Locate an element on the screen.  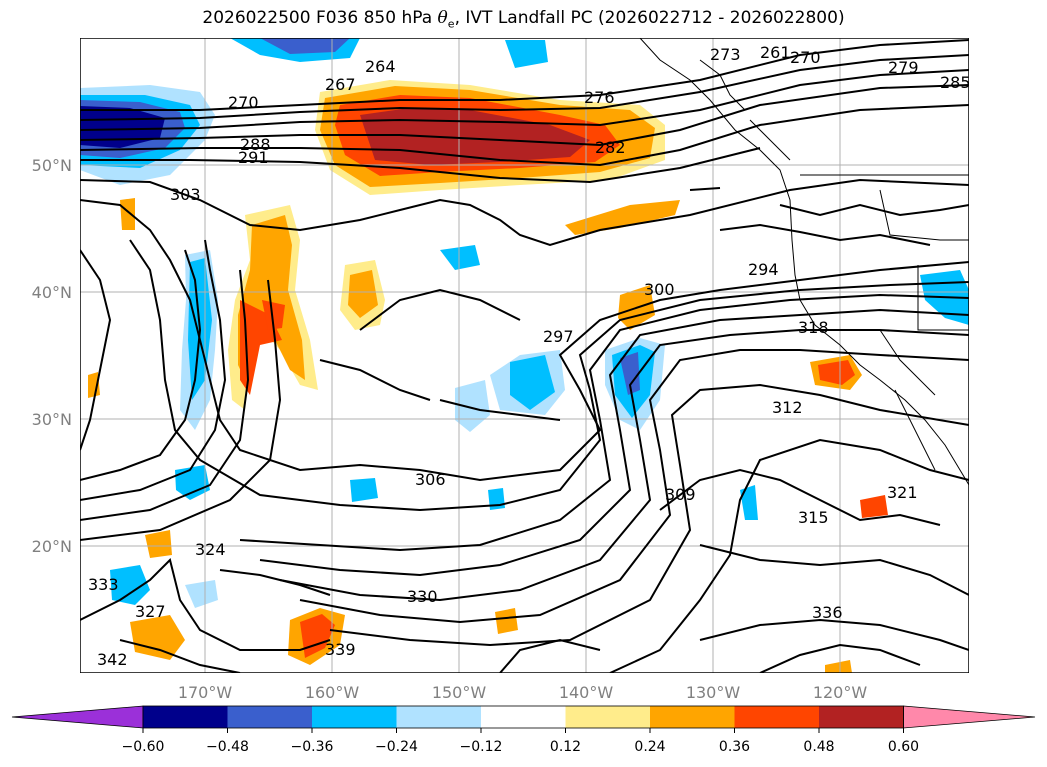
contour-label: 336 is located at coordinates (827, 612).